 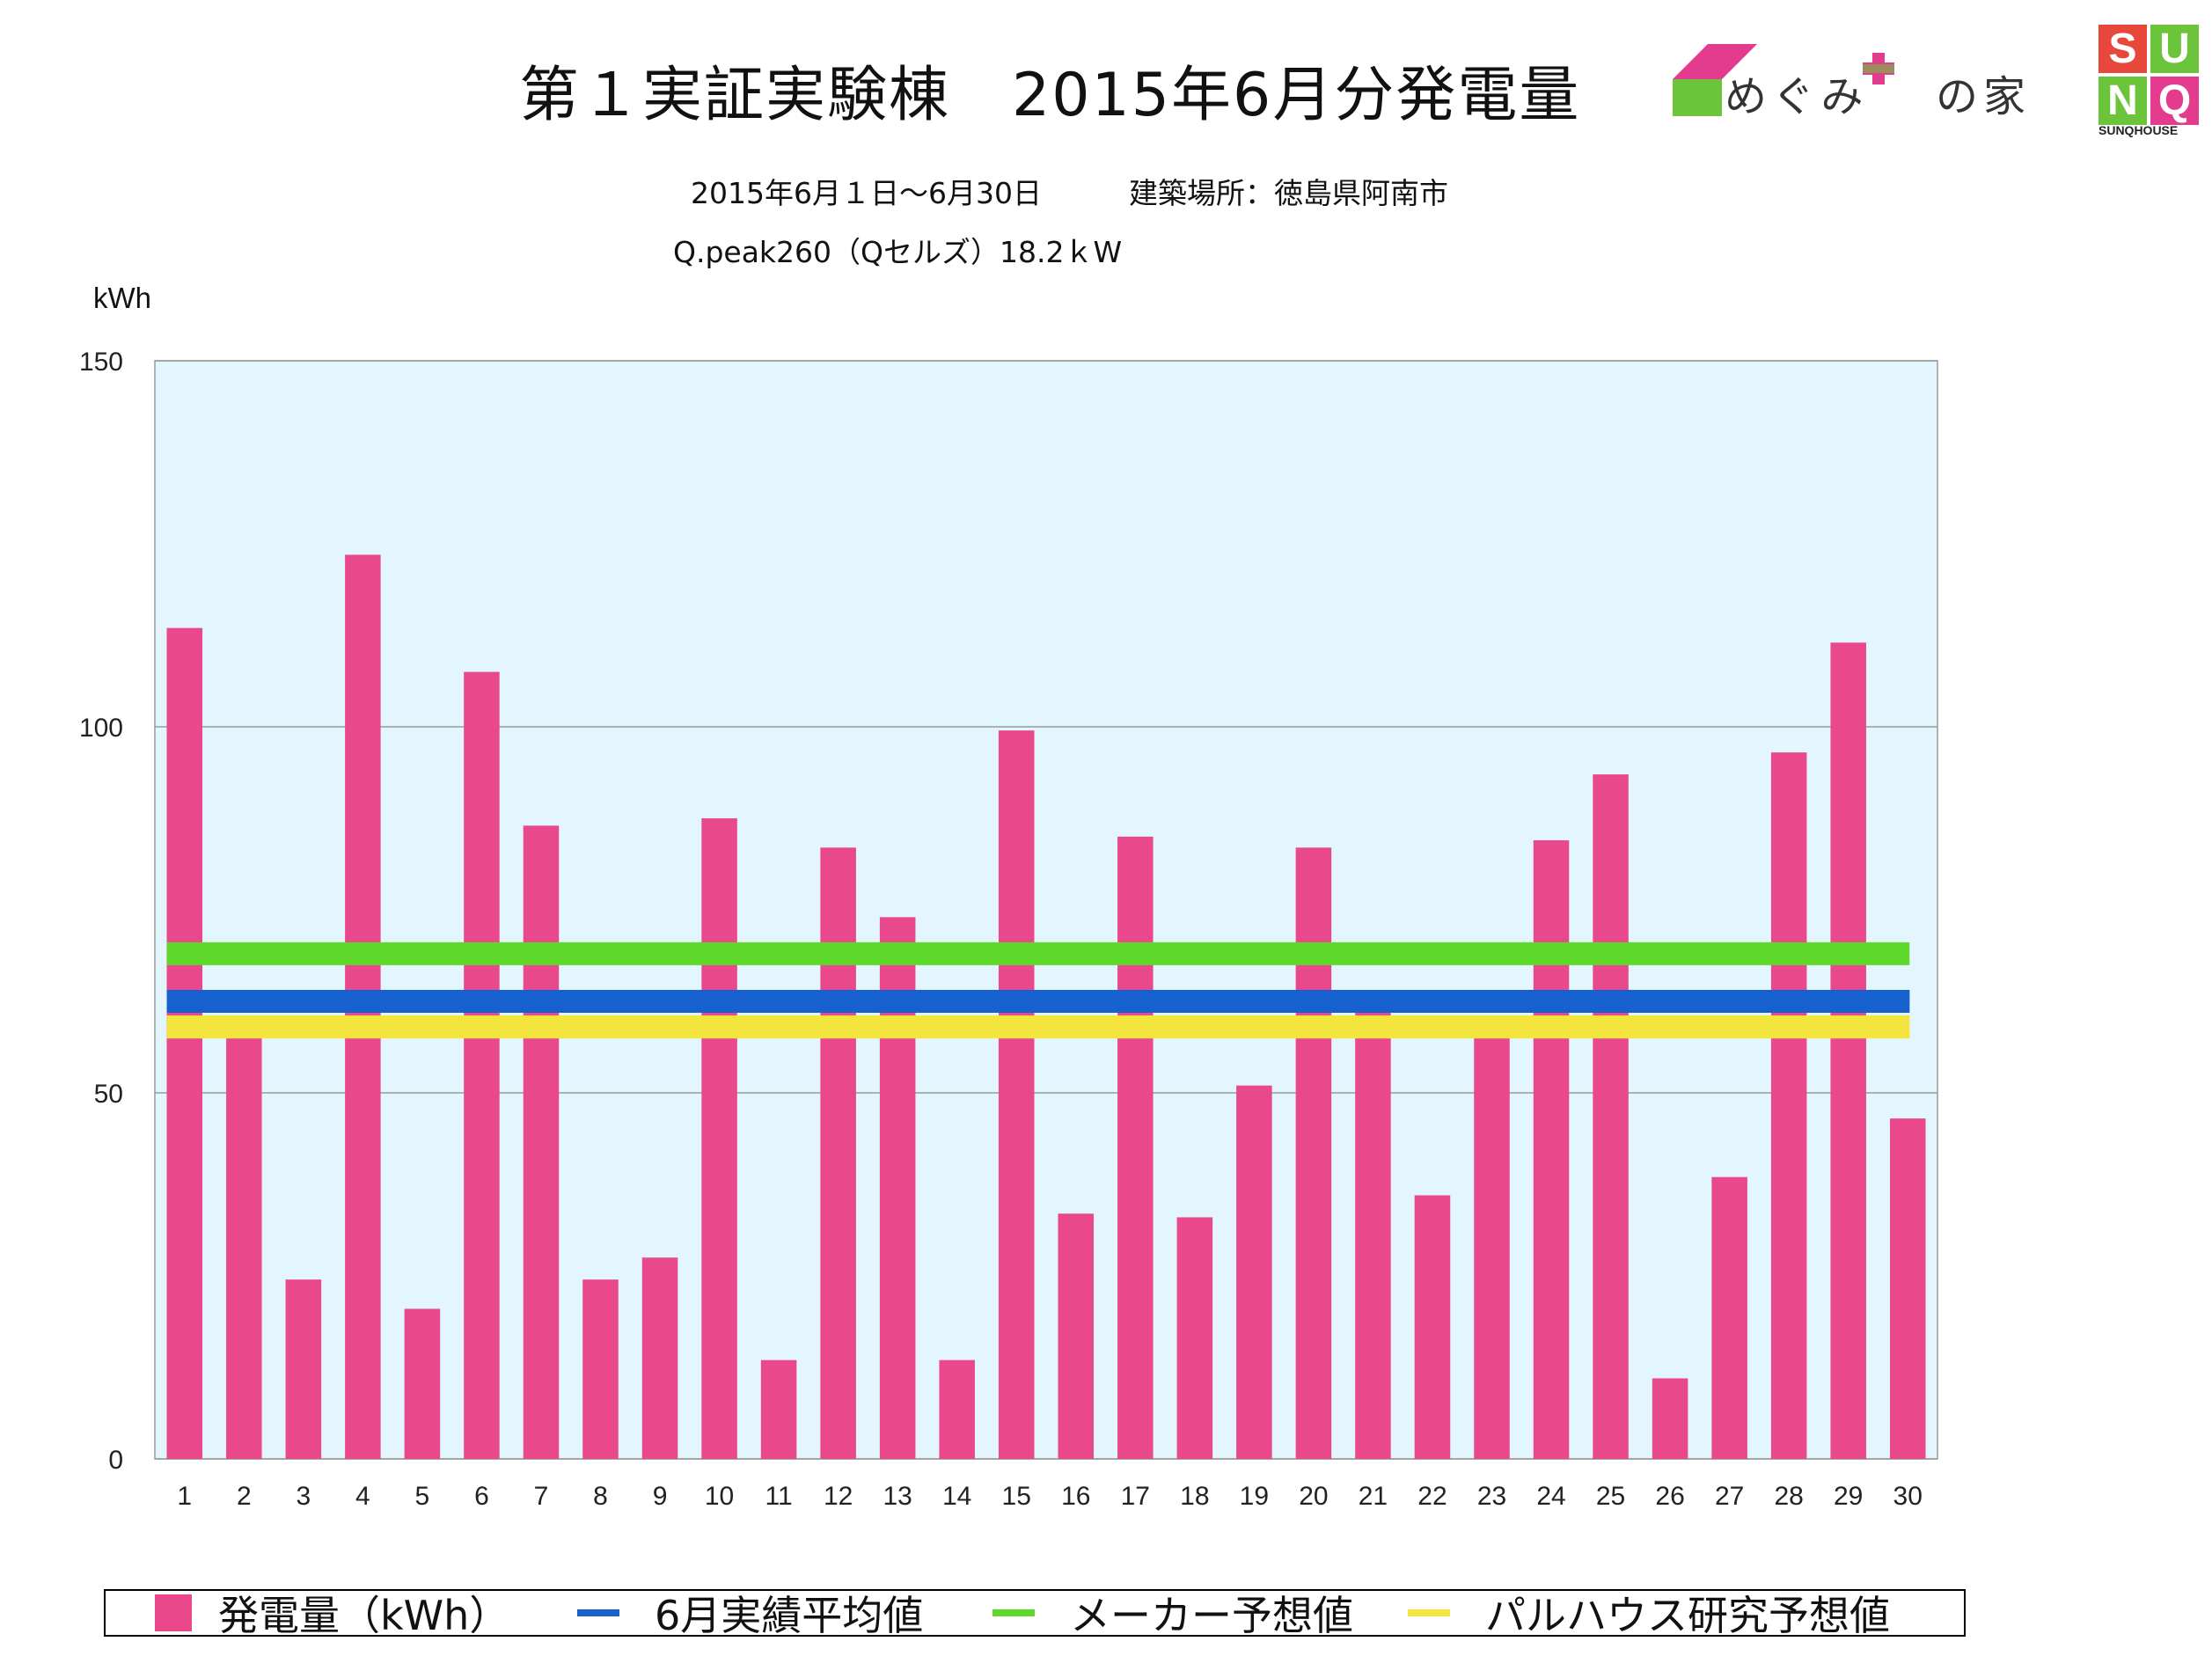 I want to click on sunq-letter-u: U, so click(x=2174, y=49).